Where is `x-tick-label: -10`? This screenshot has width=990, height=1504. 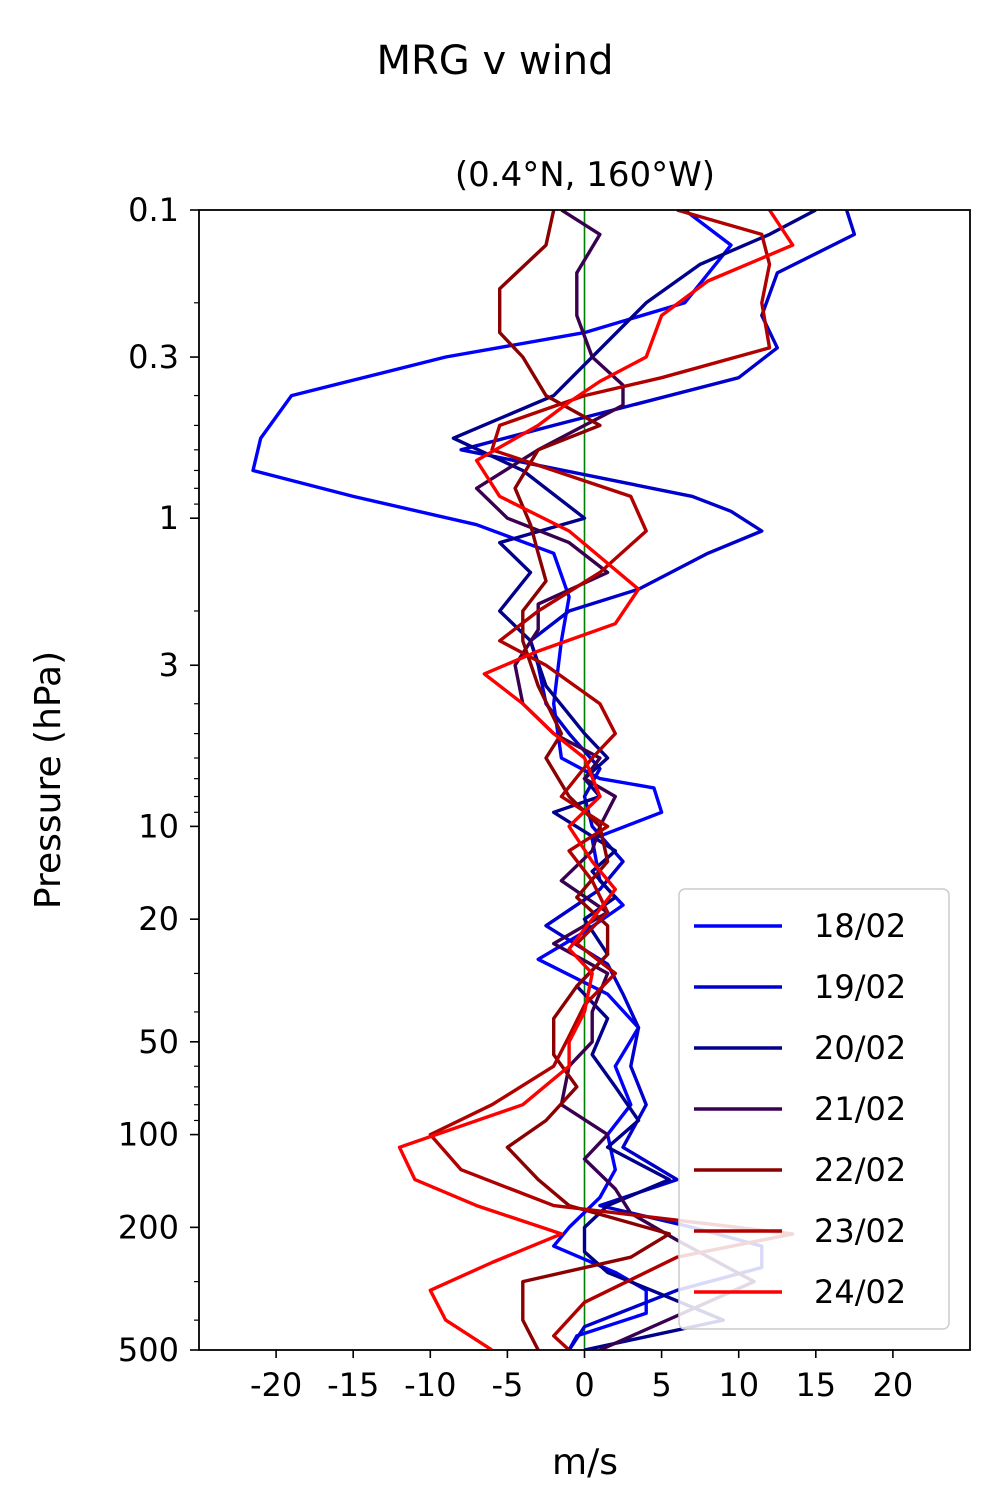 x-tick-label: -10 is located at coordinates (430, 1385).